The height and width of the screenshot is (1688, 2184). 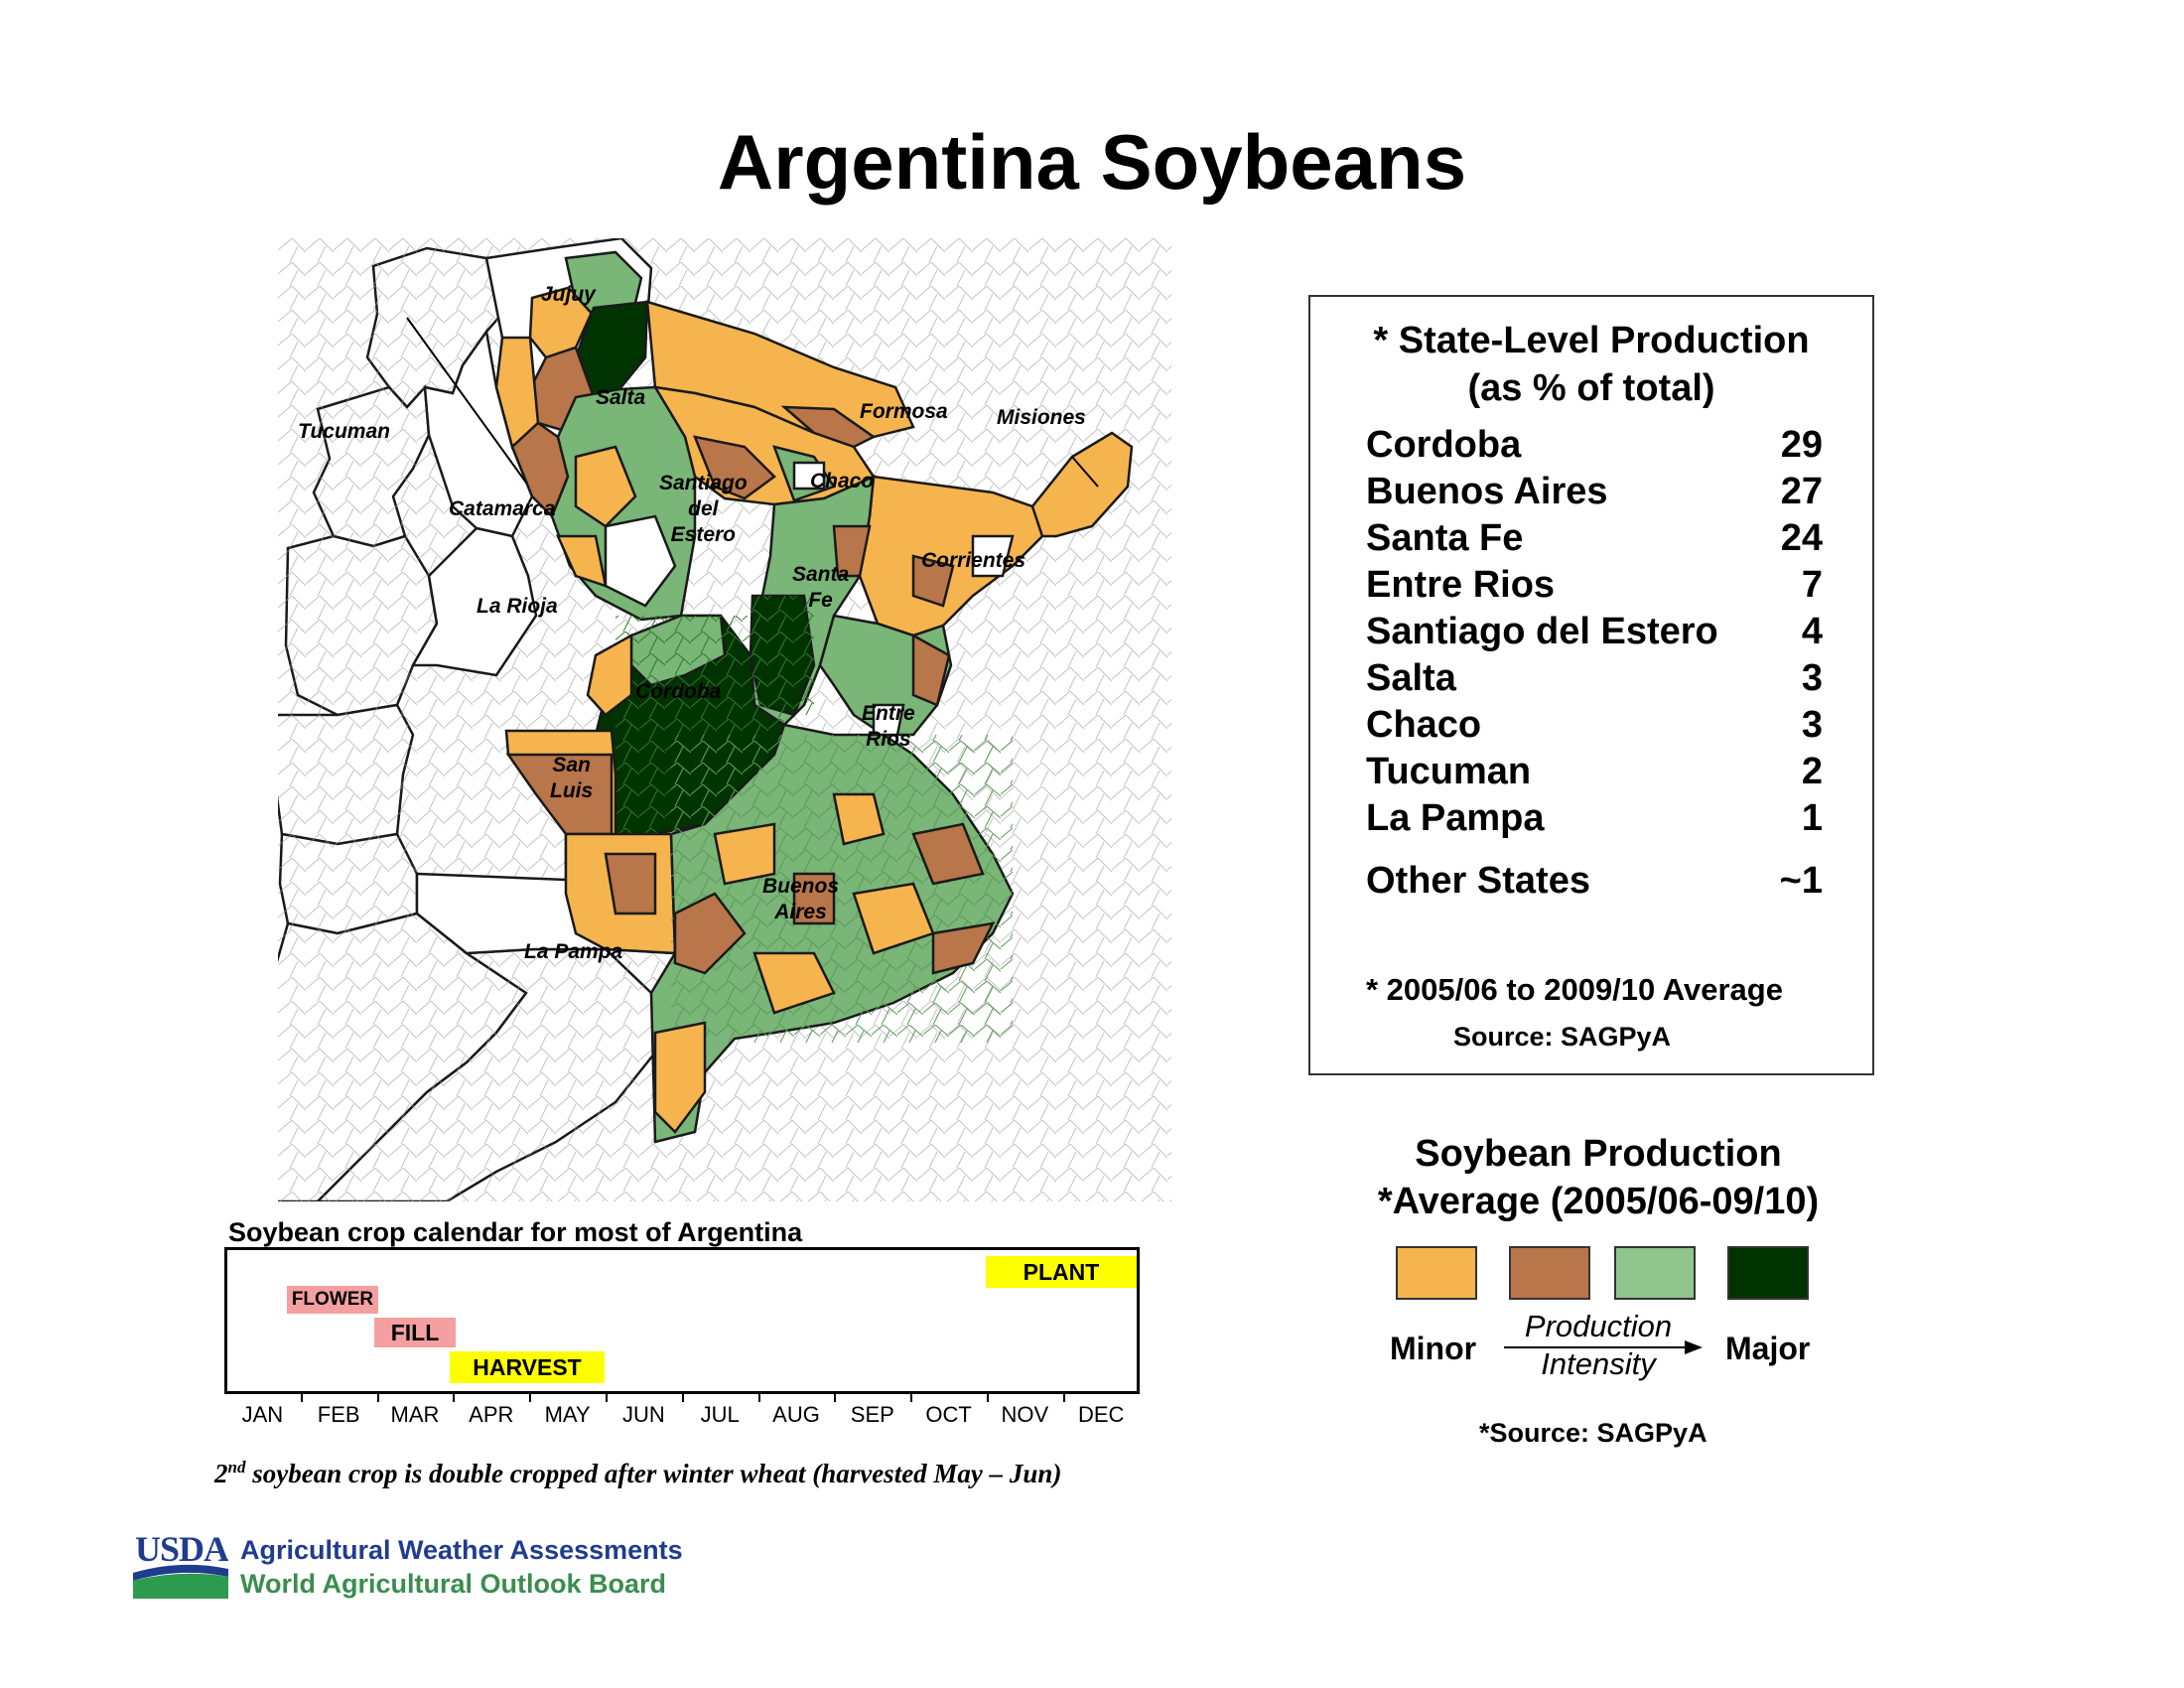 What do you see at coordinates (842, 481) in the screenshot?
I see `label-chaco: Chaco` at bounding box center [842, 481].